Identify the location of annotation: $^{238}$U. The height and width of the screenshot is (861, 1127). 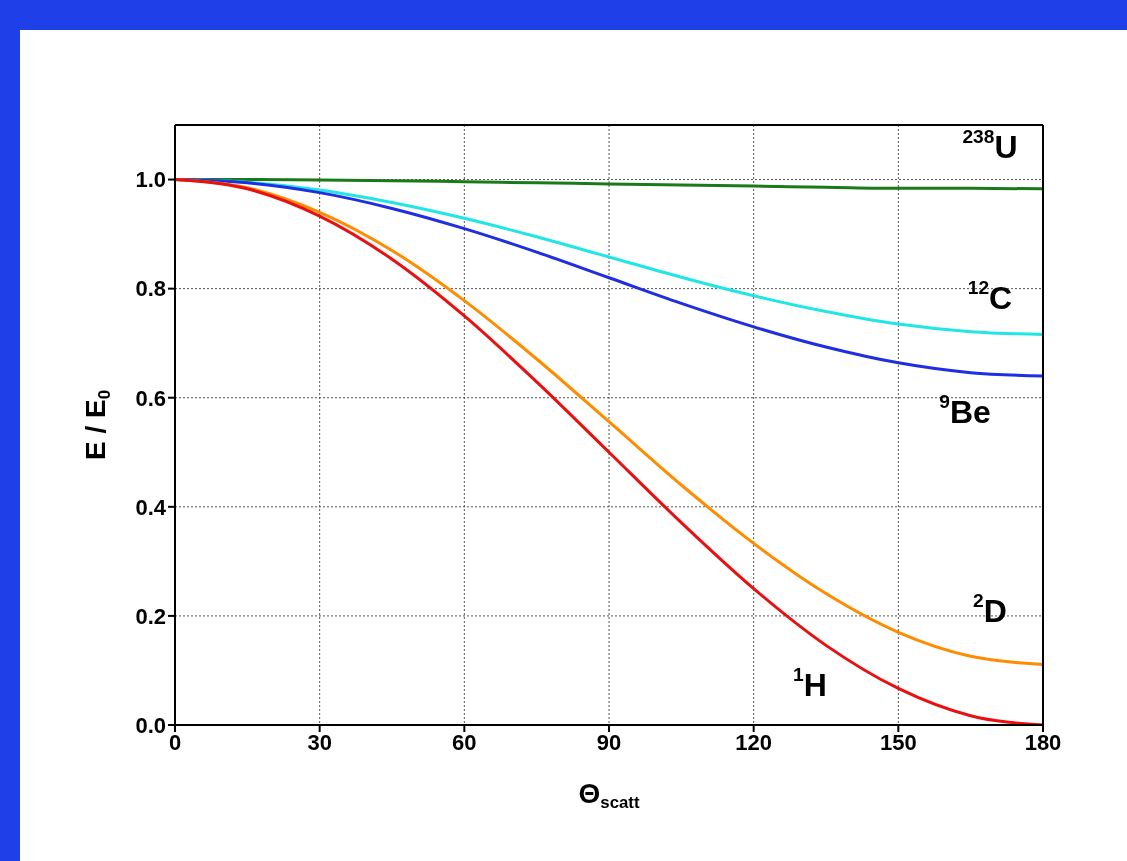
(990, 145).